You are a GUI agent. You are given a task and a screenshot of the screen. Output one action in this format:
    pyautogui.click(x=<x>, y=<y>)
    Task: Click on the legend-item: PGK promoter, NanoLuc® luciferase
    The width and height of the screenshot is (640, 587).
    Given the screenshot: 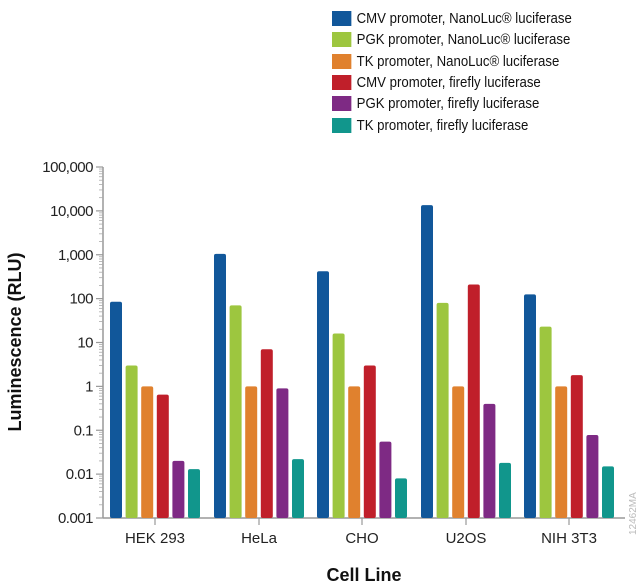 What is the action you would take?
    pyautogui.click(x=452, y=39)
    